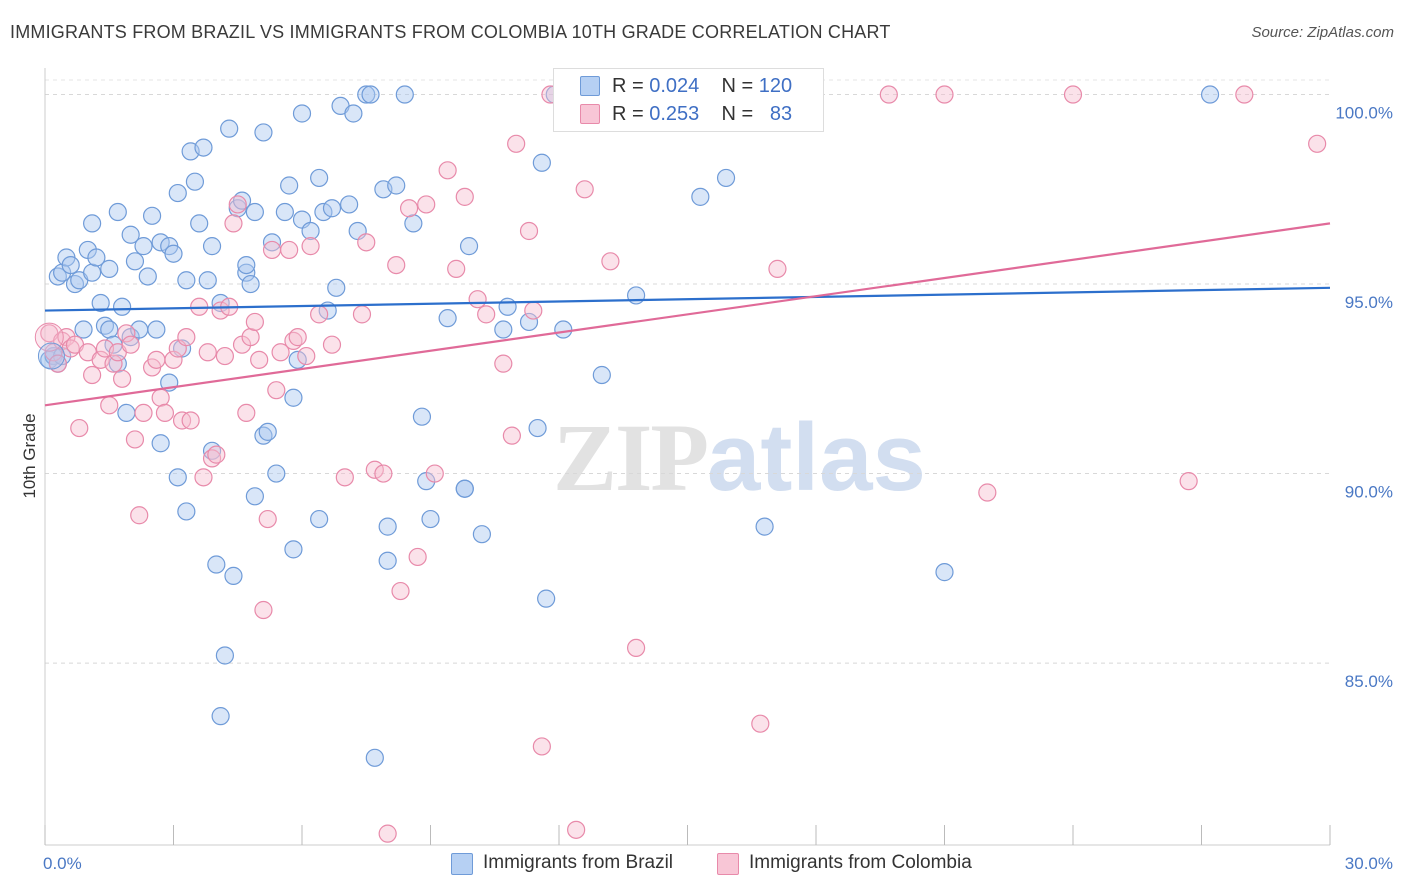  Describe the element at coordinates (775, 85) in the screenshot. I see `legend-brazil-n-value: 120` at that location.